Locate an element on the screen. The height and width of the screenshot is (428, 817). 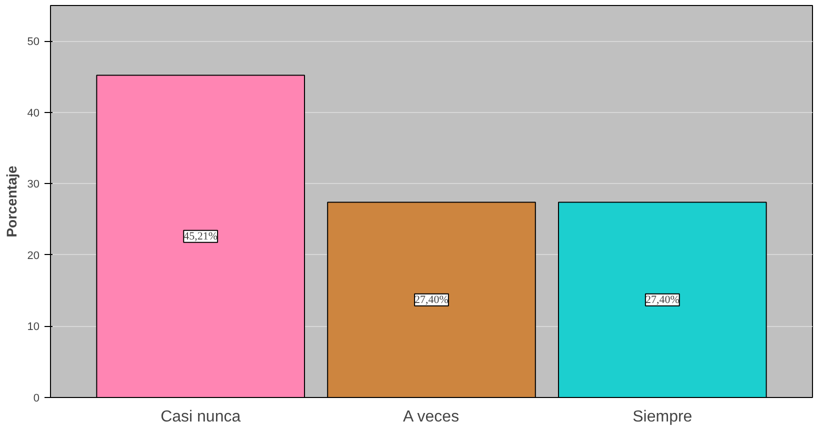
x-tick-label: Casi nunca is located at coordinates (200, 417).